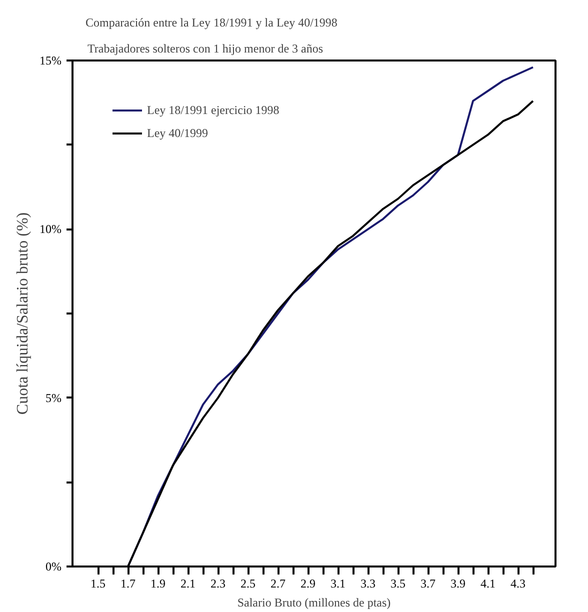  What do you see at coordinates (338, 583) in the screenshot?
I see `x-tick-label: 3.1` at bounding box center [338, 583].